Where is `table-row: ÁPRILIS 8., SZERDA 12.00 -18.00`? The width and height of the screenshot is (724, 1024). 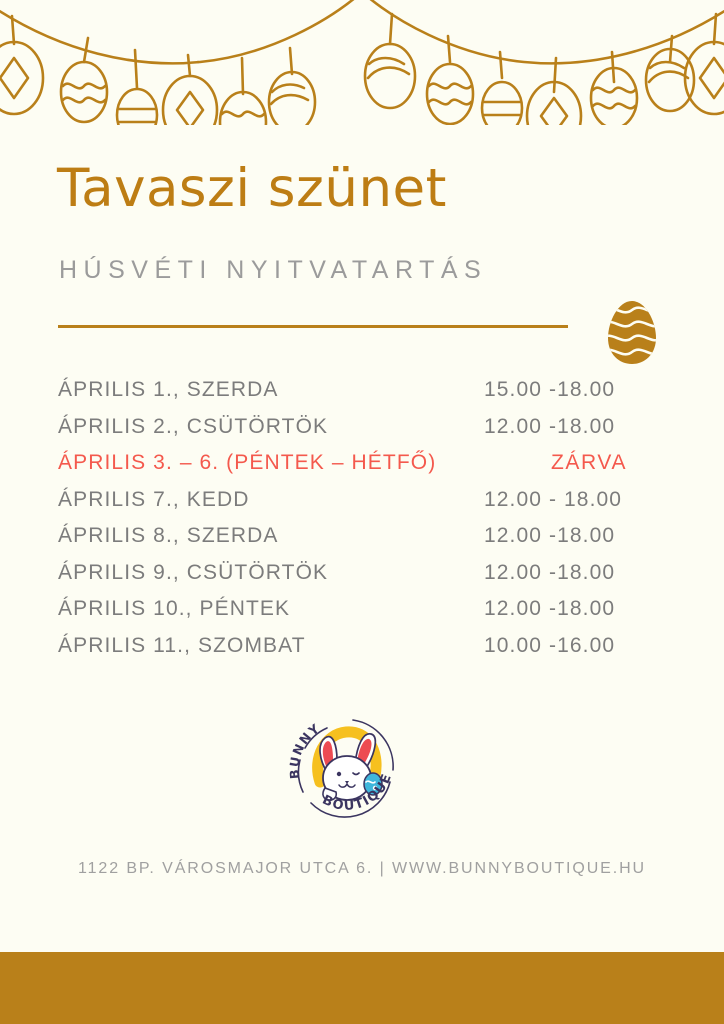 table-row: ÁPRILIS 8., SZERDA 12.00 -18.00 is located at coordinates (362, 542).